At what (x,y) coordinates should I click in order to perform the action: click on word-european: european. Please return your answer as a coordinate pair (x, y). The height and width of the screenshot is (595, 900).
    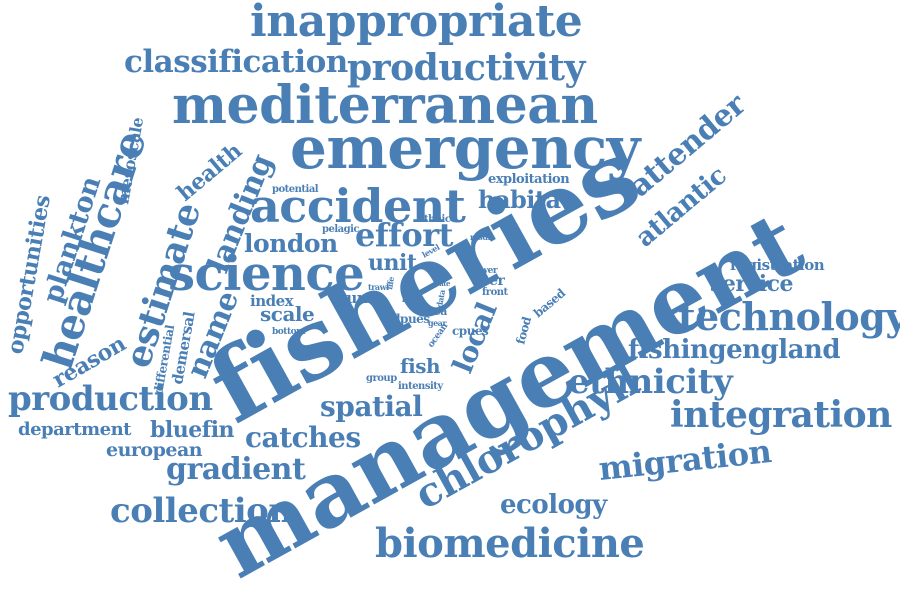
    Looking at the image, I should click on (154, 450).